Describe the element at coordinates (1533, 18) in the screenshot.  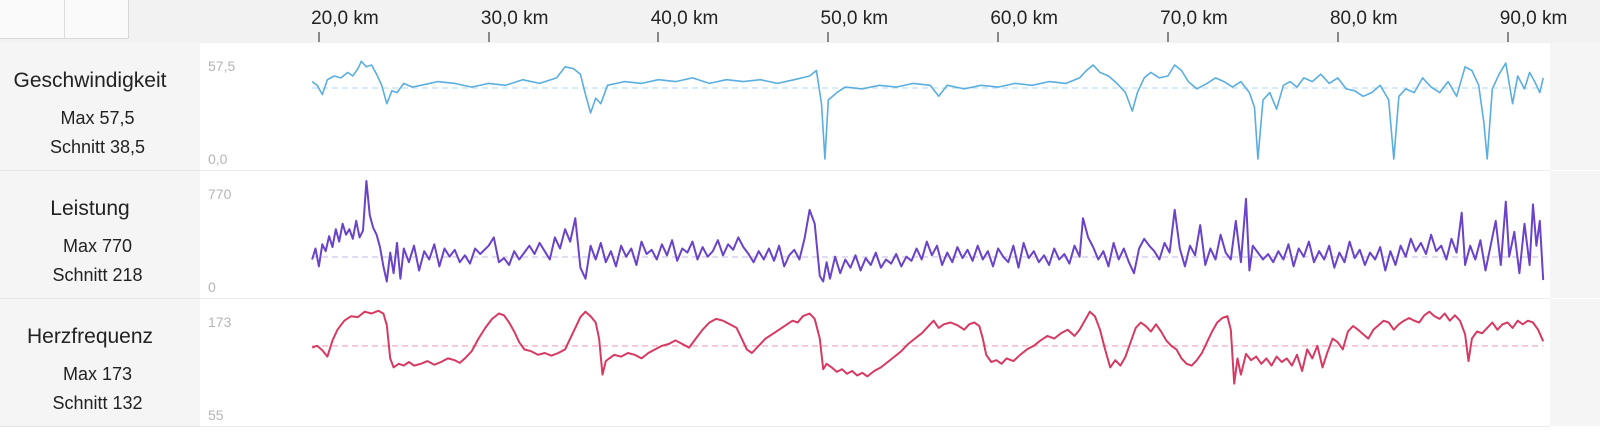
I see `x-tick-label: 90,0 km` at that location.